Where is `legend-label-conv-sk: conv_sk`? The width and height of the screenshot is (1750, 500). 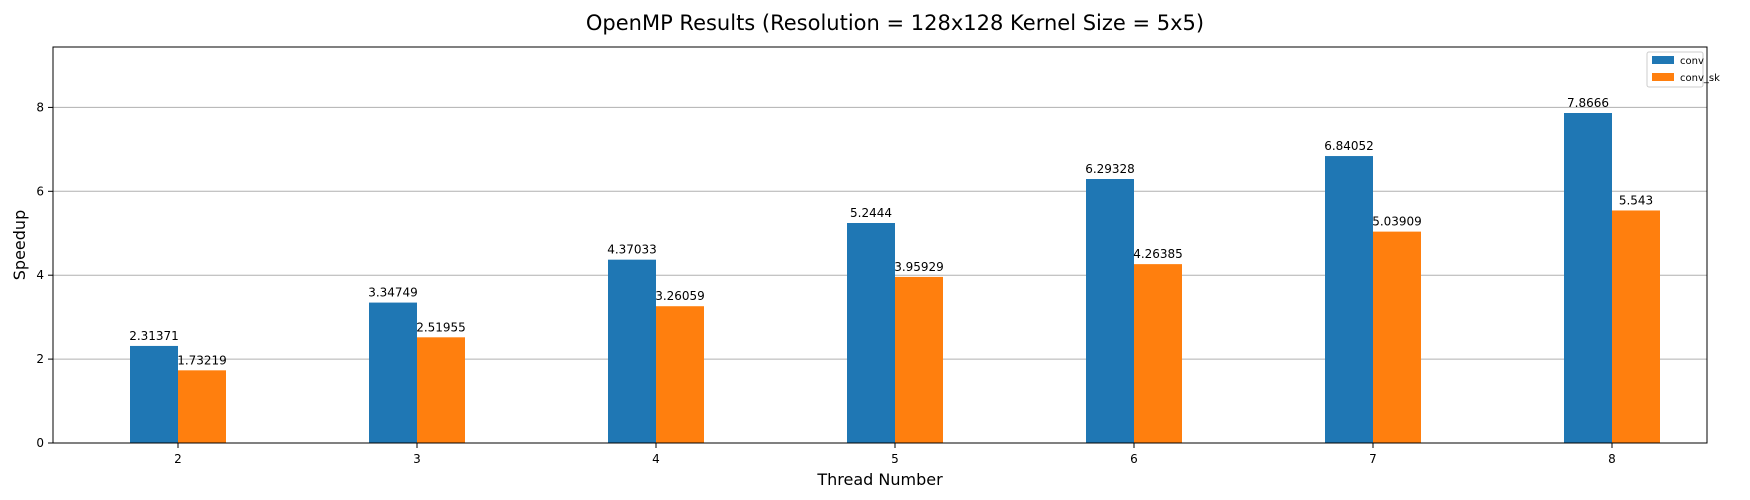
legend-label-conv-sk: conv_sk is located at coordinates (1700, 78).